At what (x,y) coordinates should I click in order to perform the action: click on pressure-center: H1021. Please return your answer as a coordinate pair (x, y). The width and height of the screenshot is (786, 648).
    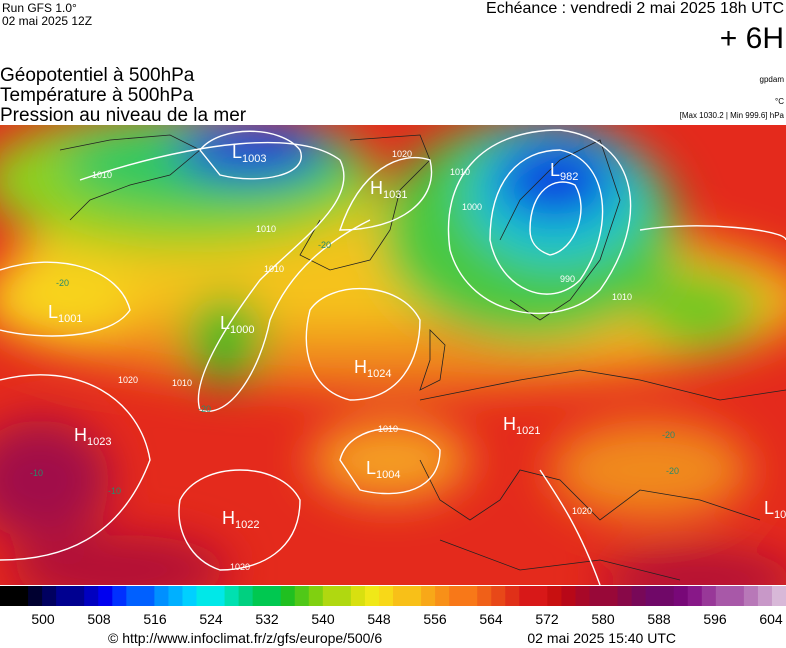
    Looking at the image, I should click on (521, 425).